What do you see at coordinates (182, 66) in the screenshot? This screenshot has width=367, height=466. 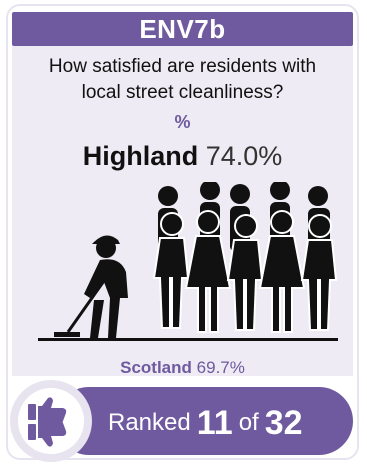 I see `question-line-1: How satisfied are residents with` at bounding box center [182, 66].